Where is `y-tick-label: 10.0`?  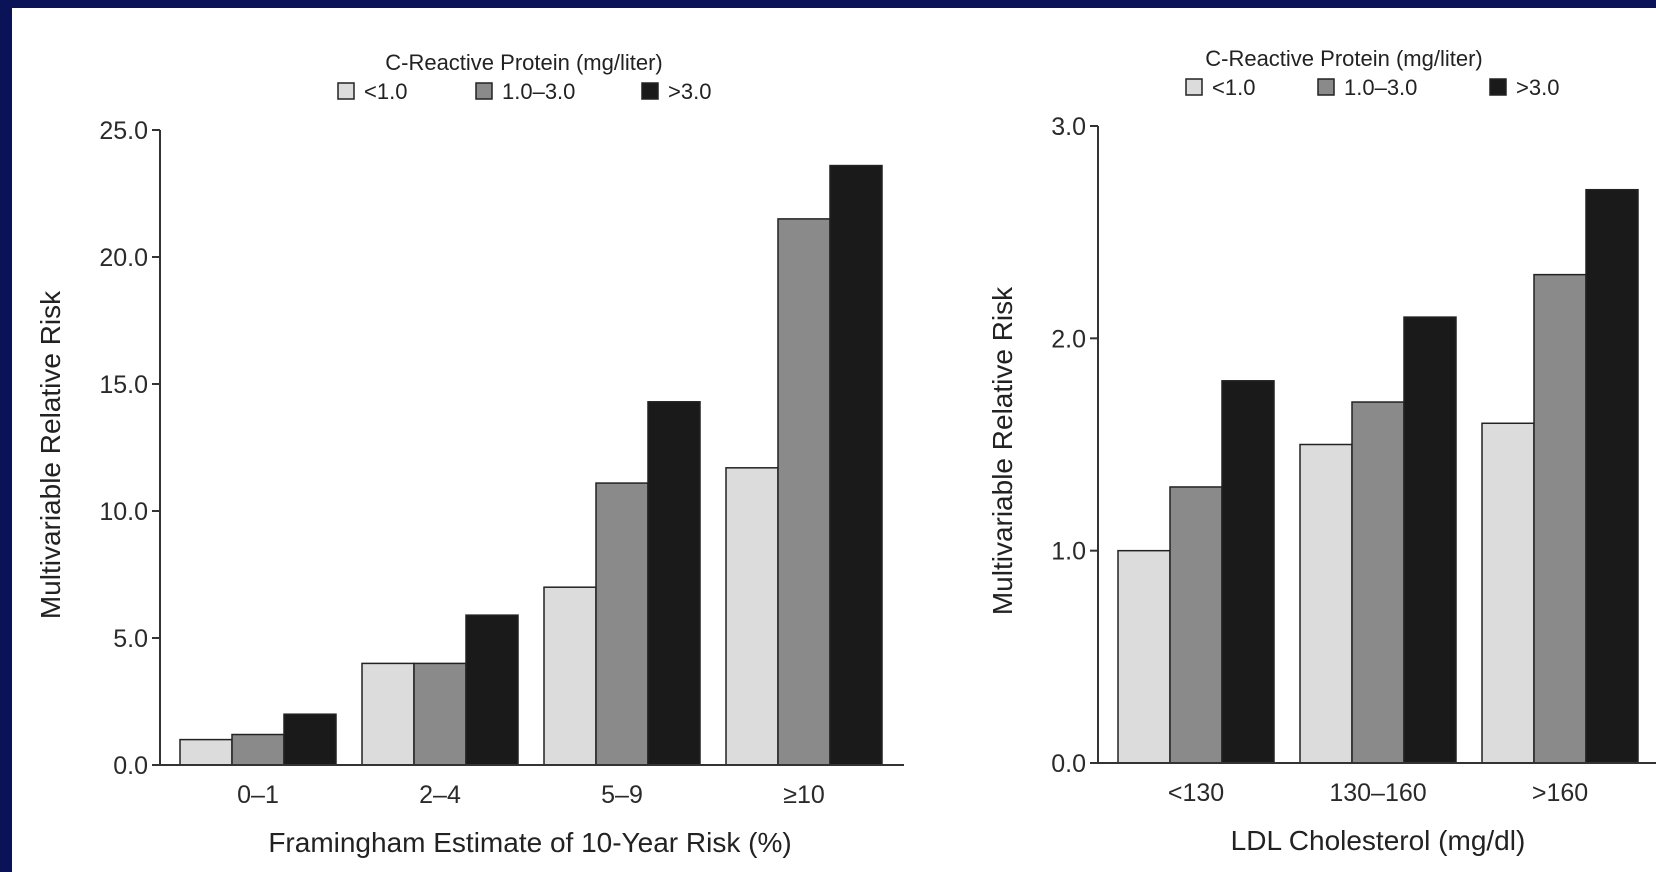 y-tick-label: 10.0 is located at coordinates (123, 512).